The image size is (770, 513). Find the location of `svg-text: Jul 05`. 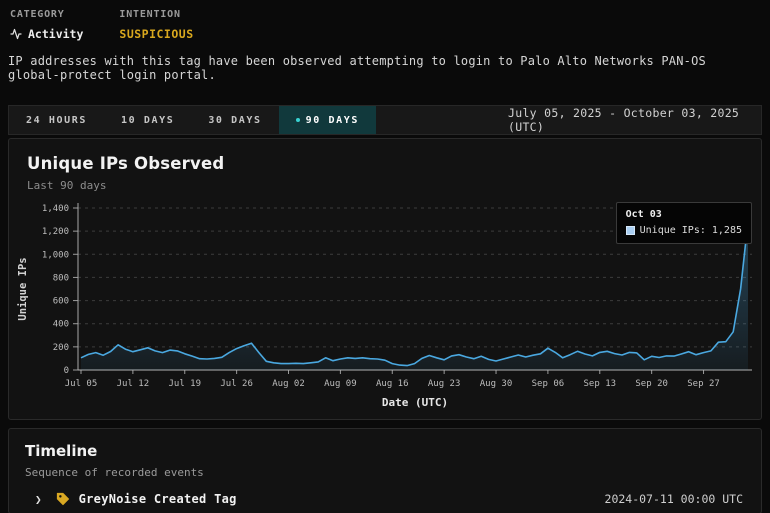

svg-text: Jul 05 is located at coordinates (81, 384).